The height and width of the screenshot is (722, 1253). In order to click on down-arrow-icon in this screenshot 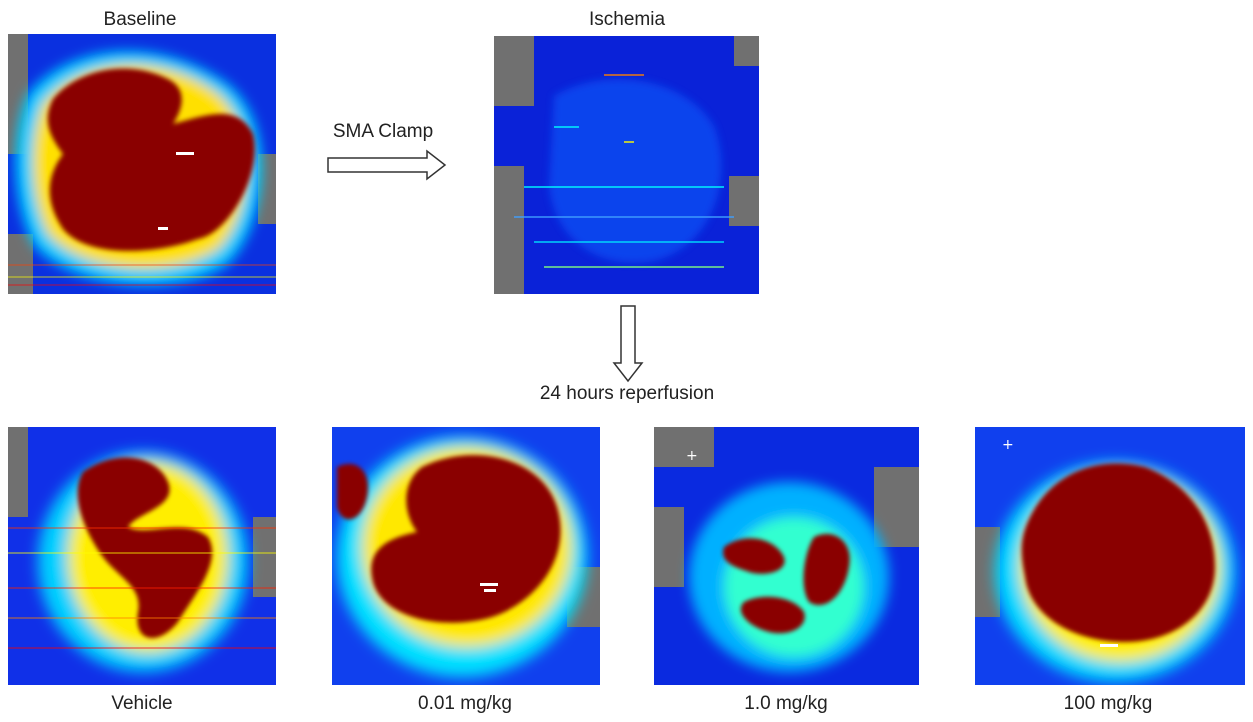, I will do `click(628, 344)`.